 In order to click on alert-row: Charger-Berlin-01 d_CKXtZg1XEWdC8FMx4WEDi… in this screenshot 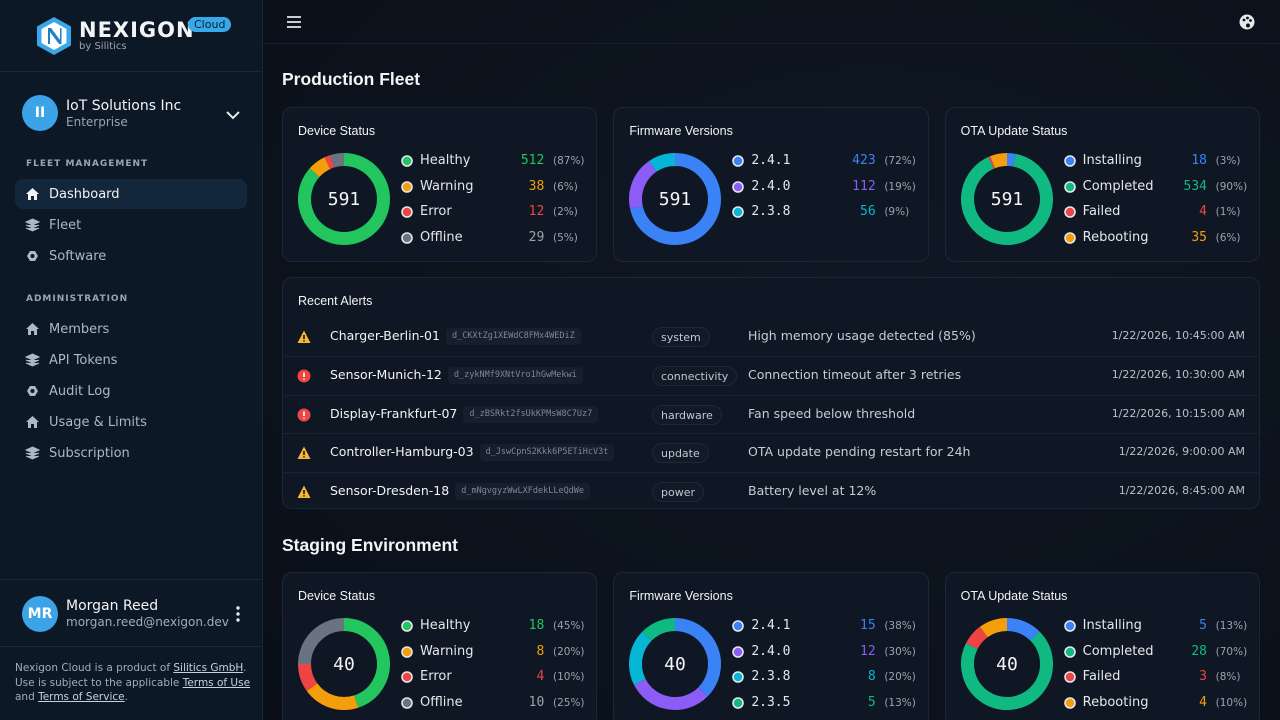, I will do `click(771, 337)`.